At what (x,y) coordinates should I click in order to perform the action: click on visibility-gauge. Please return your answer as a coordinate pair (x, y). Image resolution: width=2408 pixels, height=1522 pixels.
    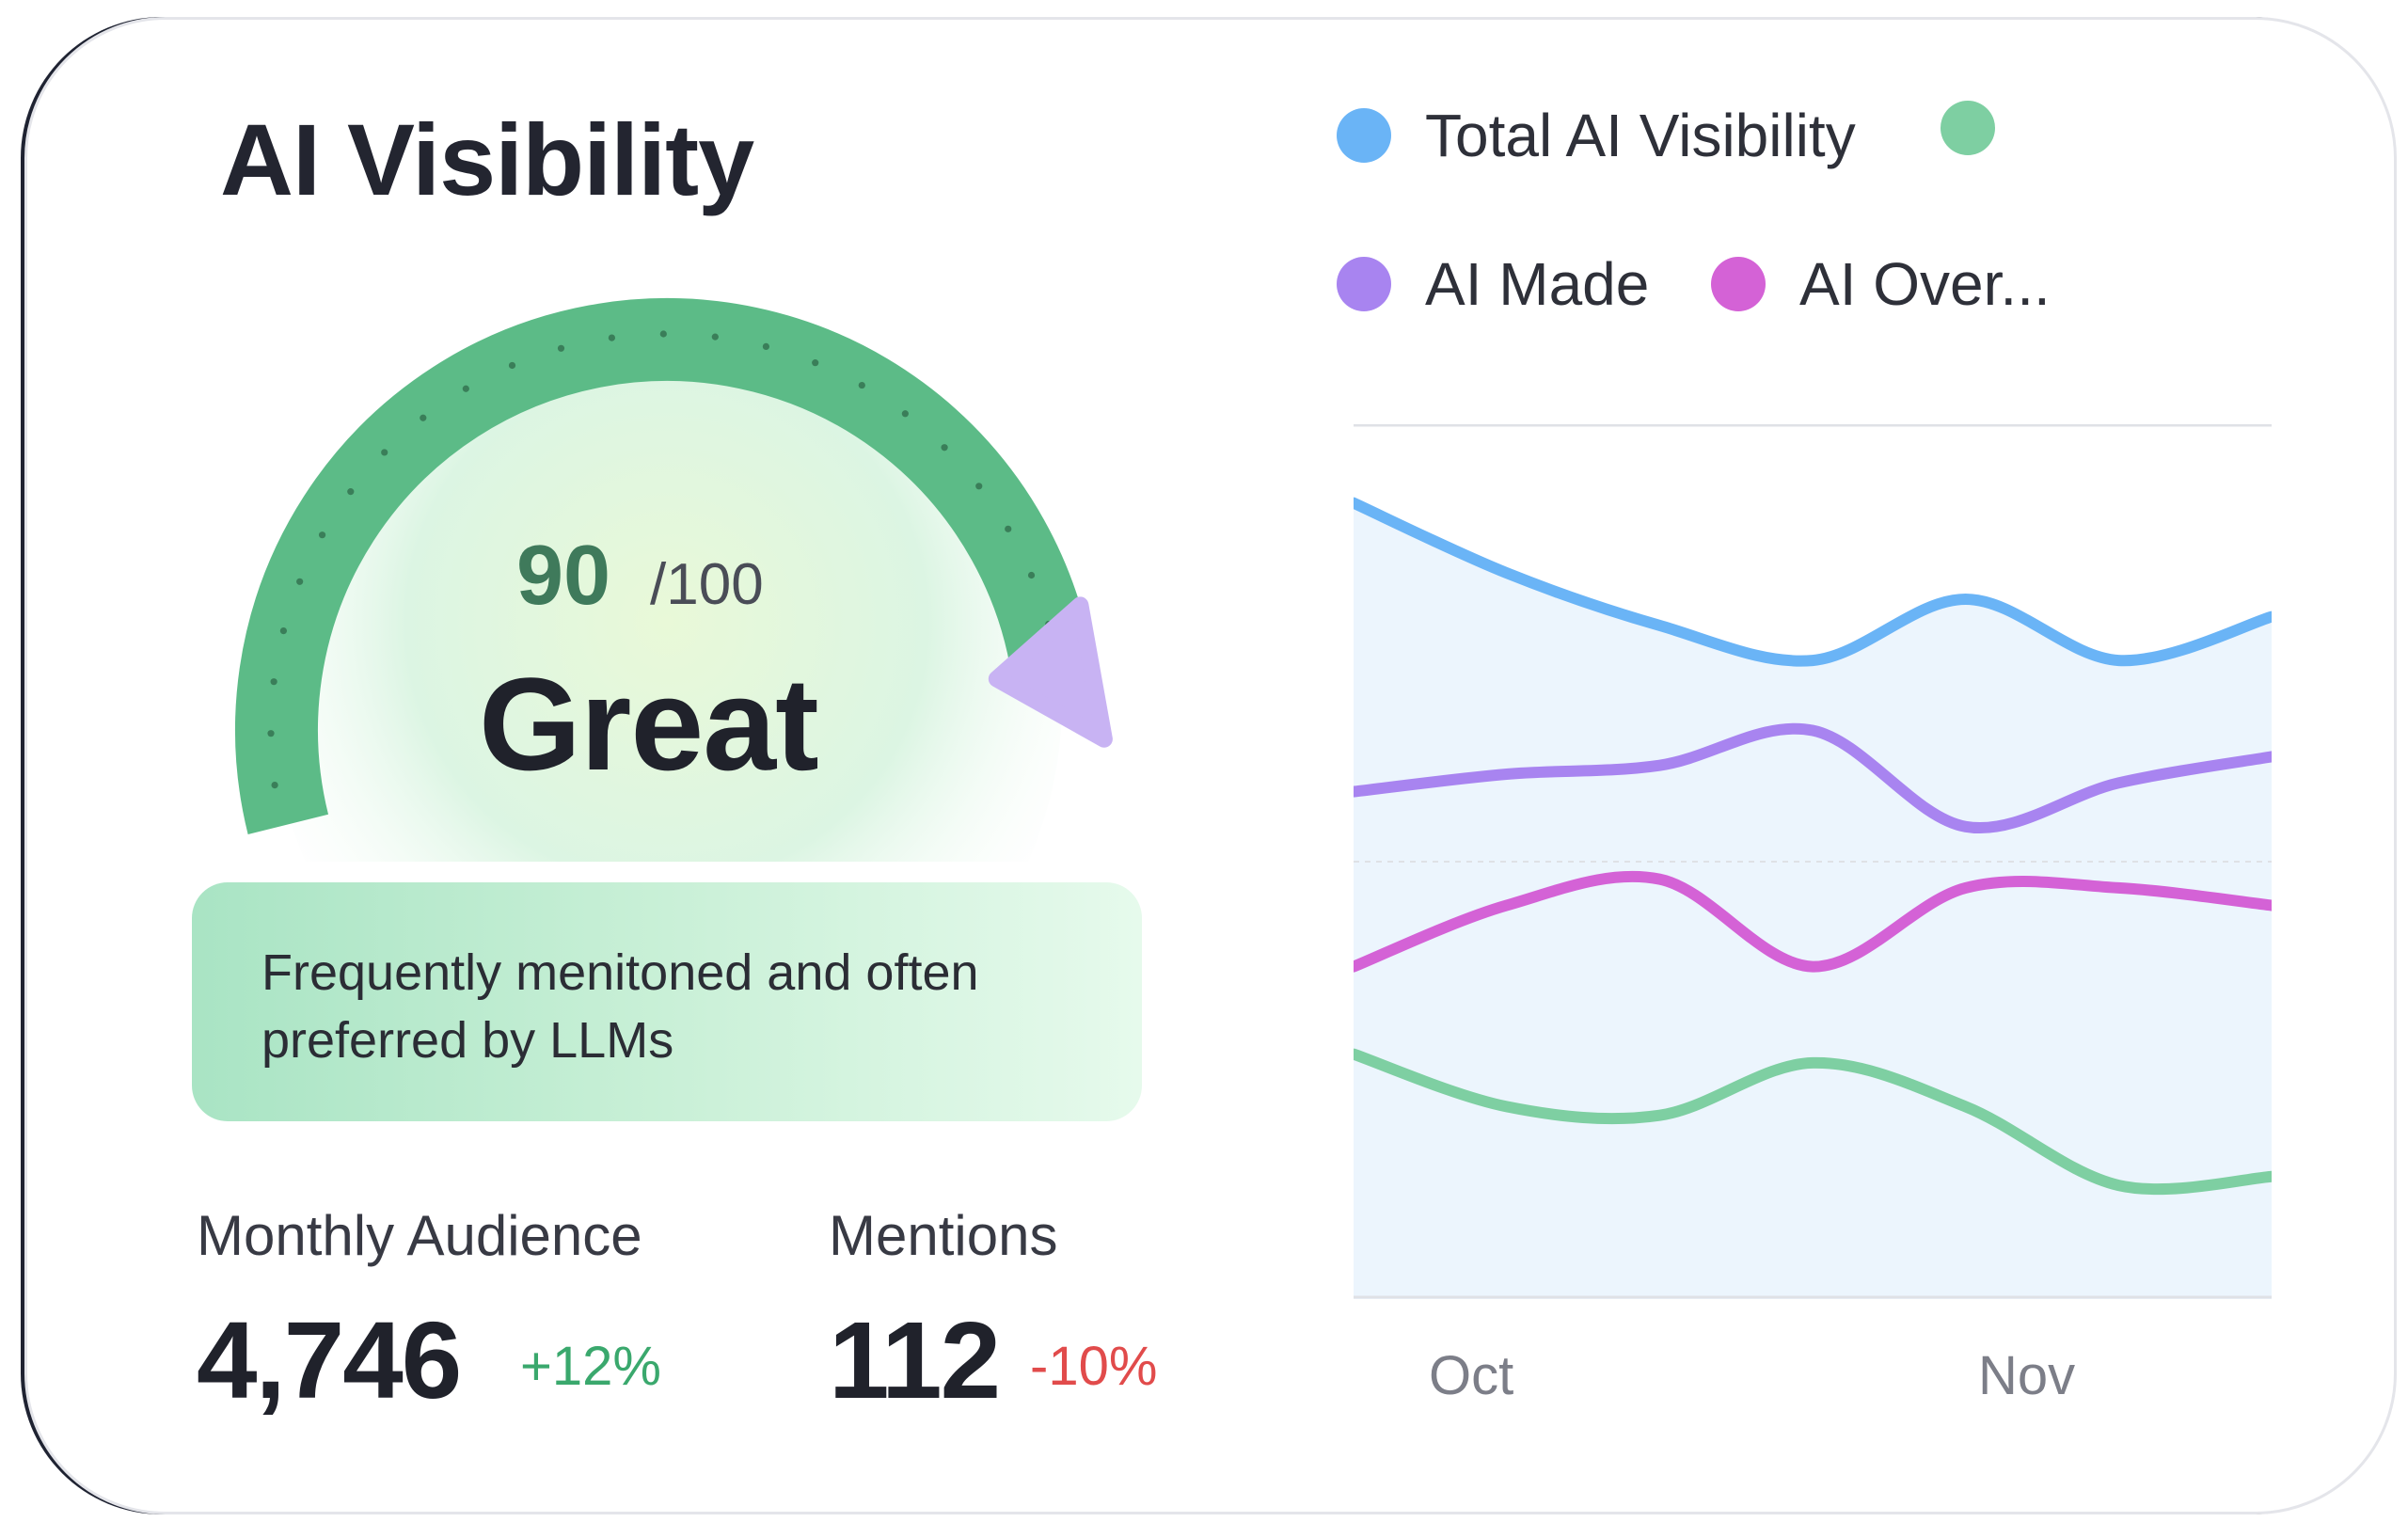
    Looking at the image, I should click on (674, 580).